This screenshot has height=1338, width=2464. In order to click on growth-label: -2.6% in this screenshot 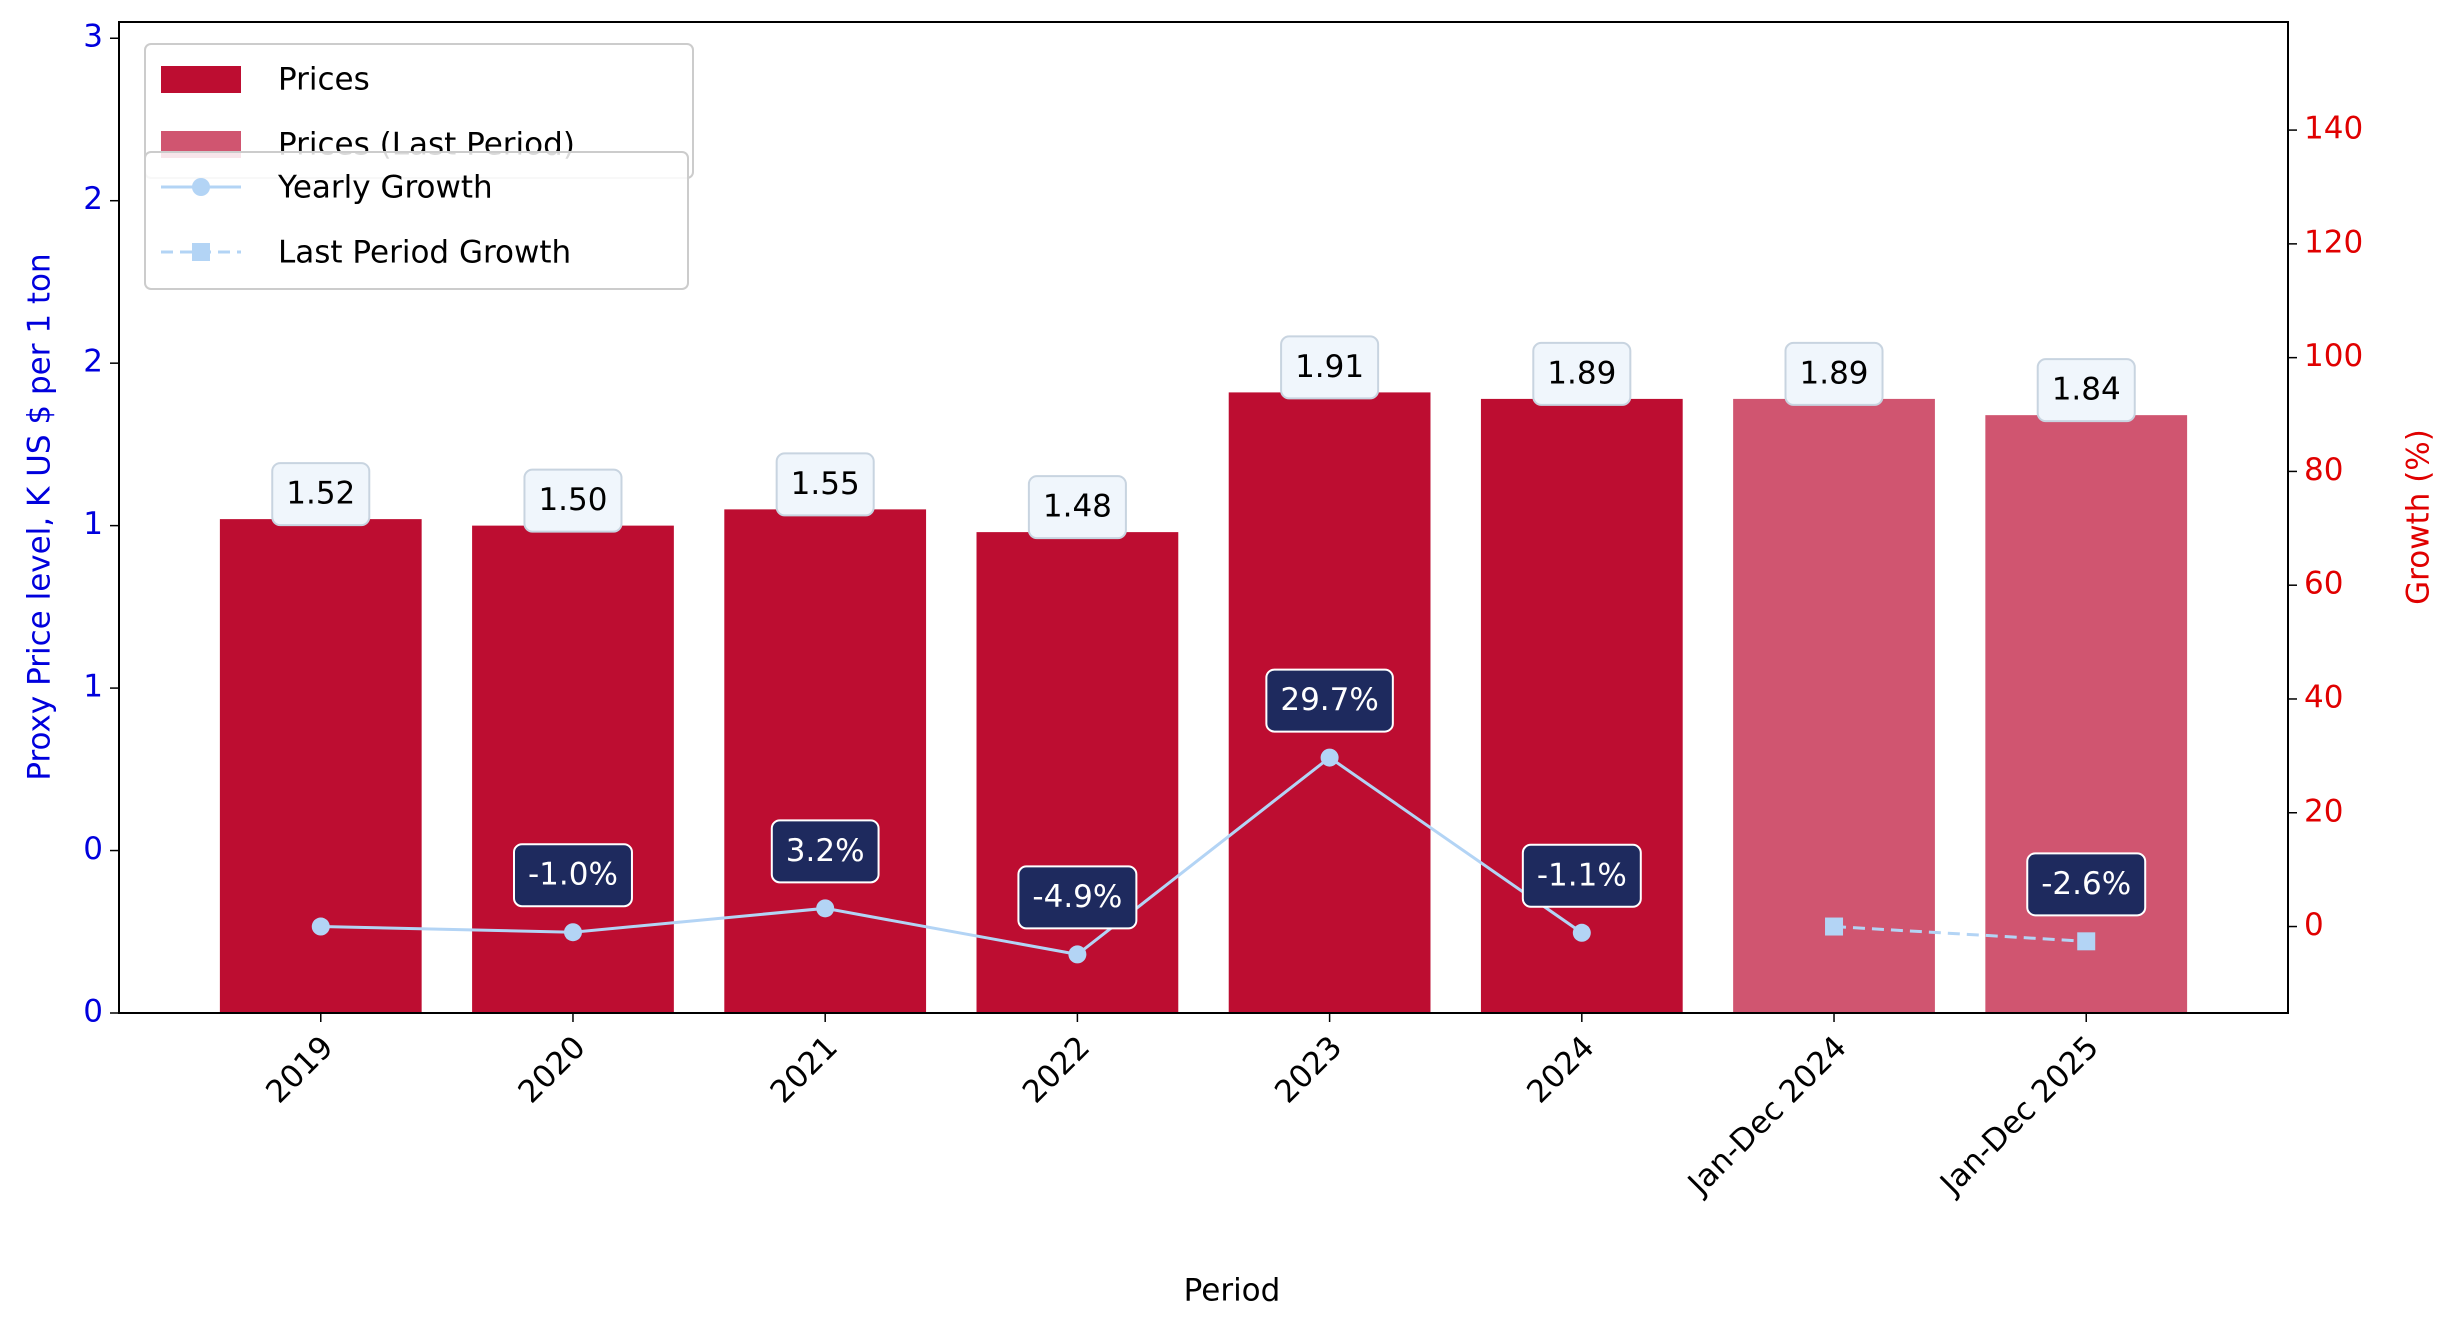, I will do `click(2086, 884)`.